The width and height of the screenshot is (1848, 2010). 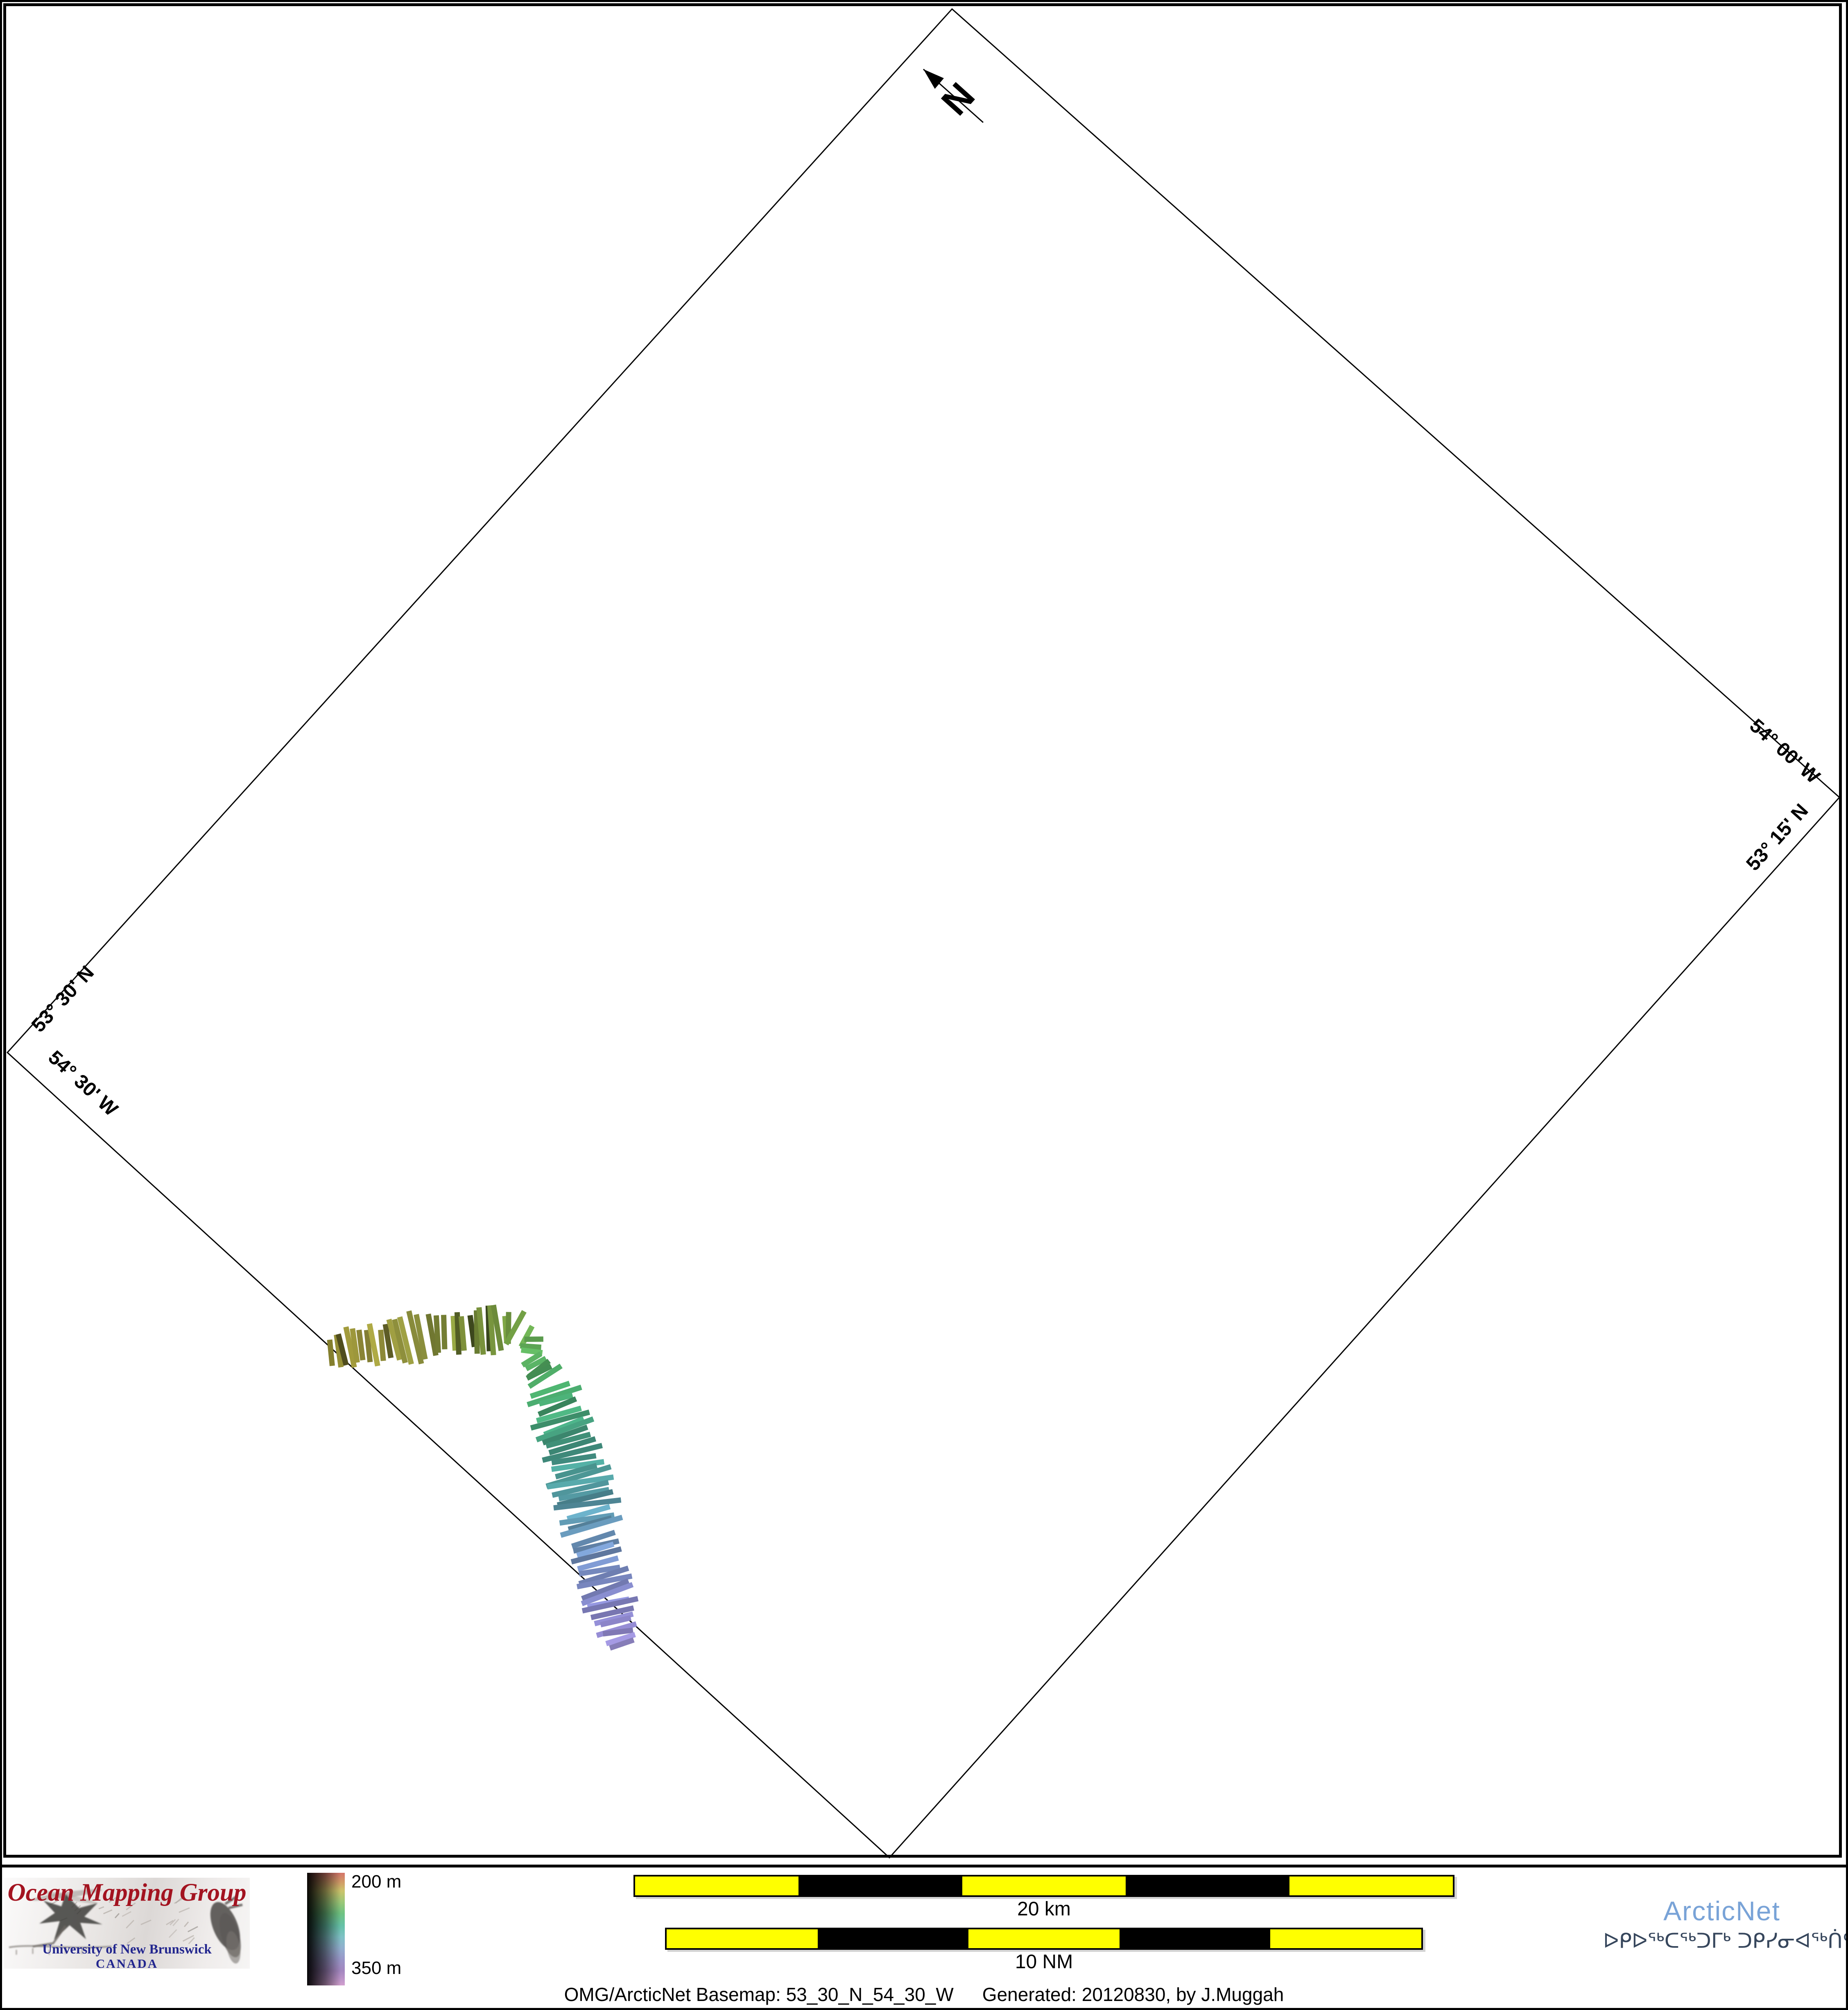 I want to click on km-scalebar, so click(x=1043, y=1886).